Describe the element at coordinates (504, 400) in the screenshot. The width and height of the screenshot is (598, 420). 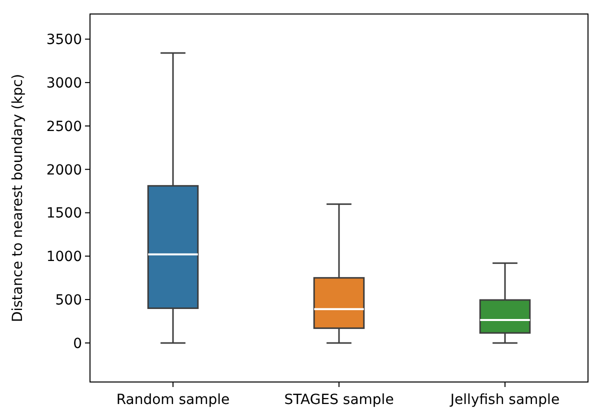
I see `x-tick-label: Jellyfish sample` at that location.